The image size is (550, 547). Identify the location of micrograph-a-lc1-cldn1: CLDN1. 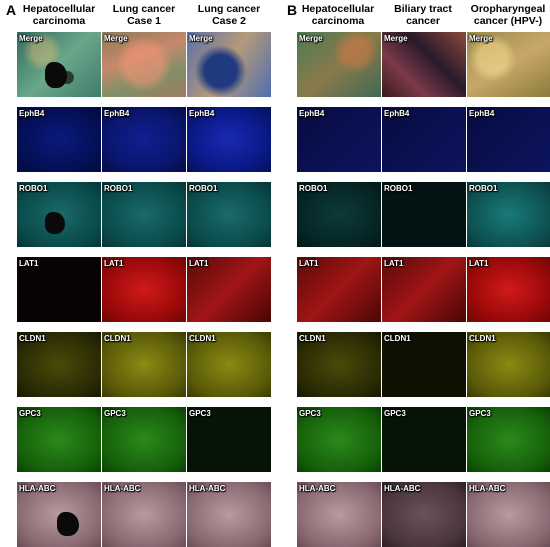
(144, 364).